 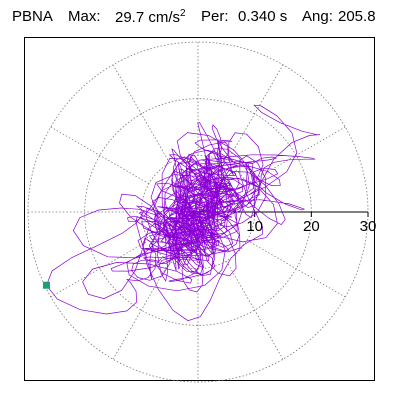 I want to click on angle-value: 205.8, so click(x=357, y=16).